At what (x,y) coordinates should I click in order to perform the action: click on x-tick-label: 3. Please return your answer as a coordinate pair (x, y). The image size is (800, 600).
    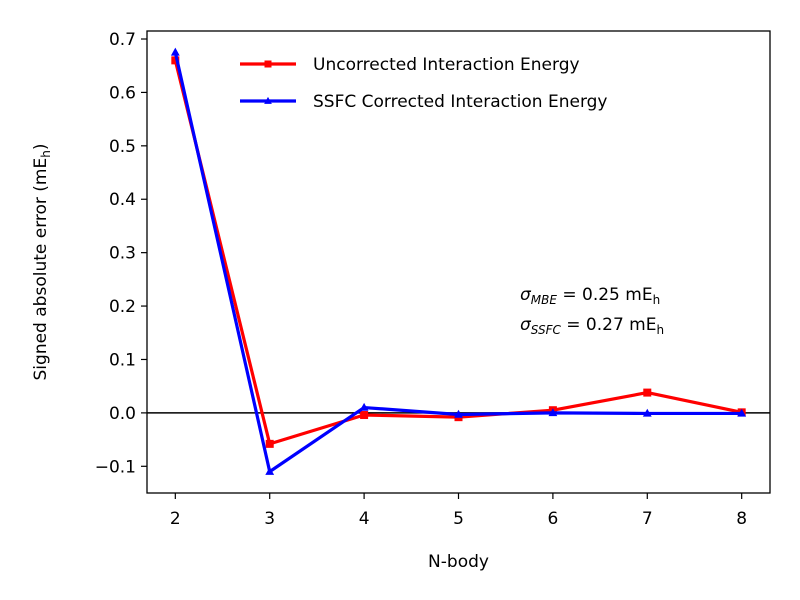
    Looking at the image, I should click on (269, 519).